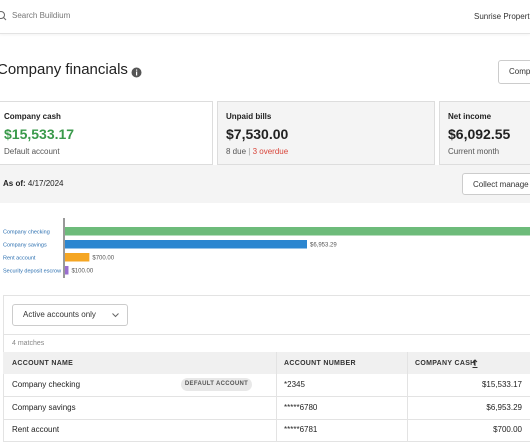 The image size is (530, 442). What do you see at coordinates (270, 151) in the screenshot?
I see `overdue: 3 overdue` at bounding box center [270, 151].